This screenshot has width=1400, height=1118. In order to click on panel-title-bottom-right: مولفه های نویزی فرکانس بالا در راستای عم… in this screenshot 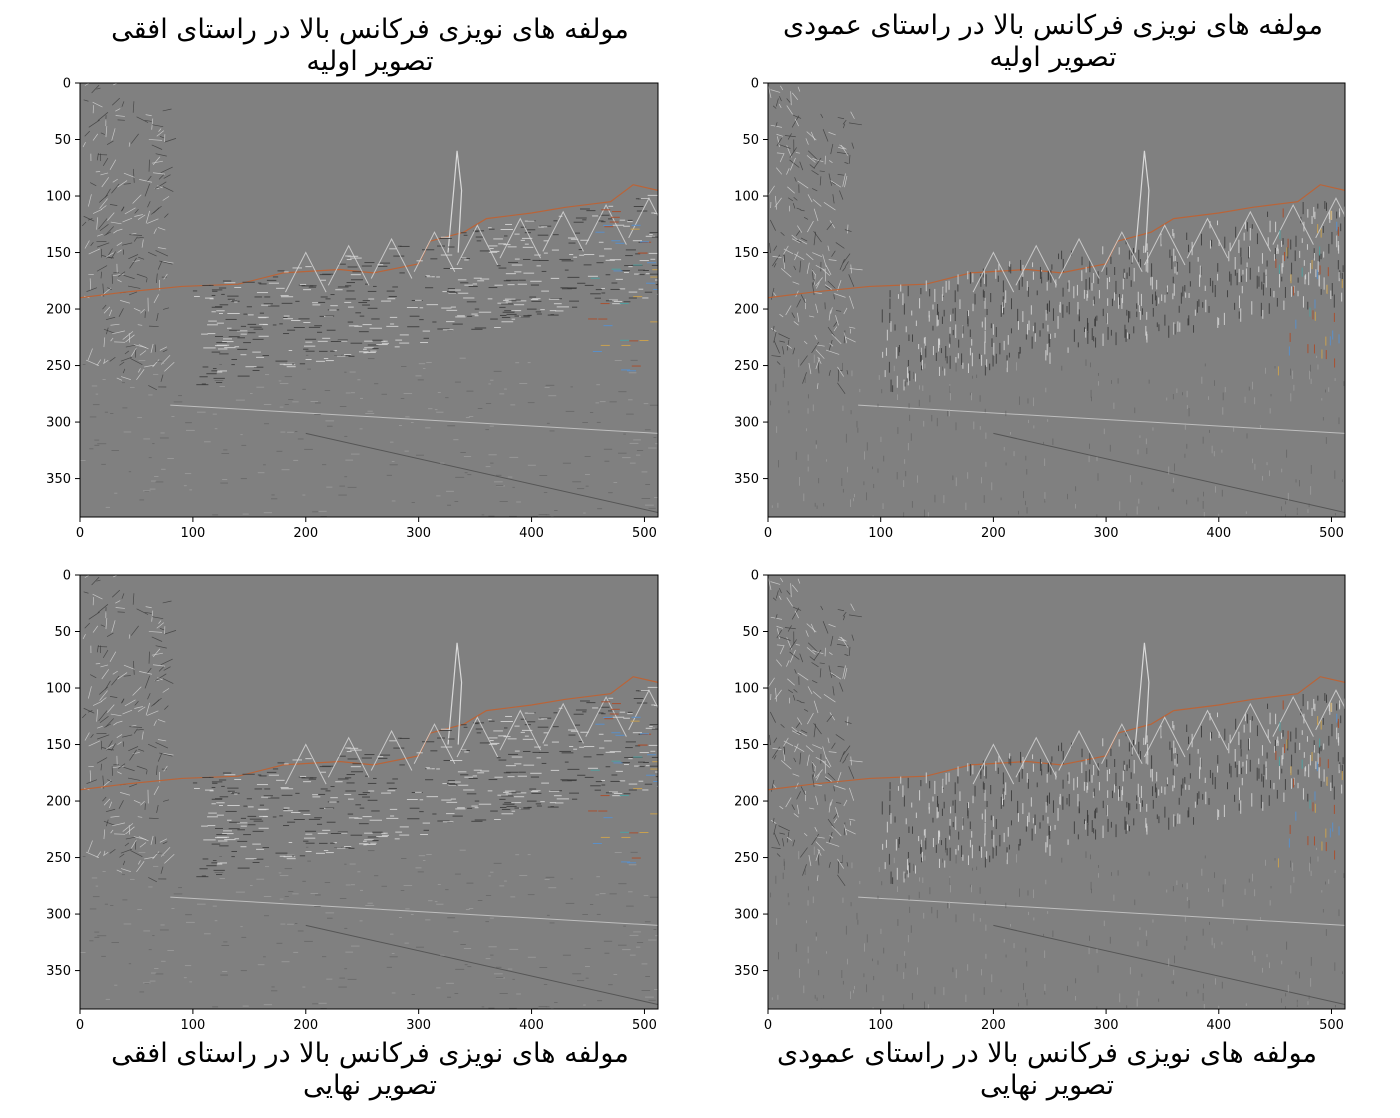, I will do `click(1047, 1069)`.